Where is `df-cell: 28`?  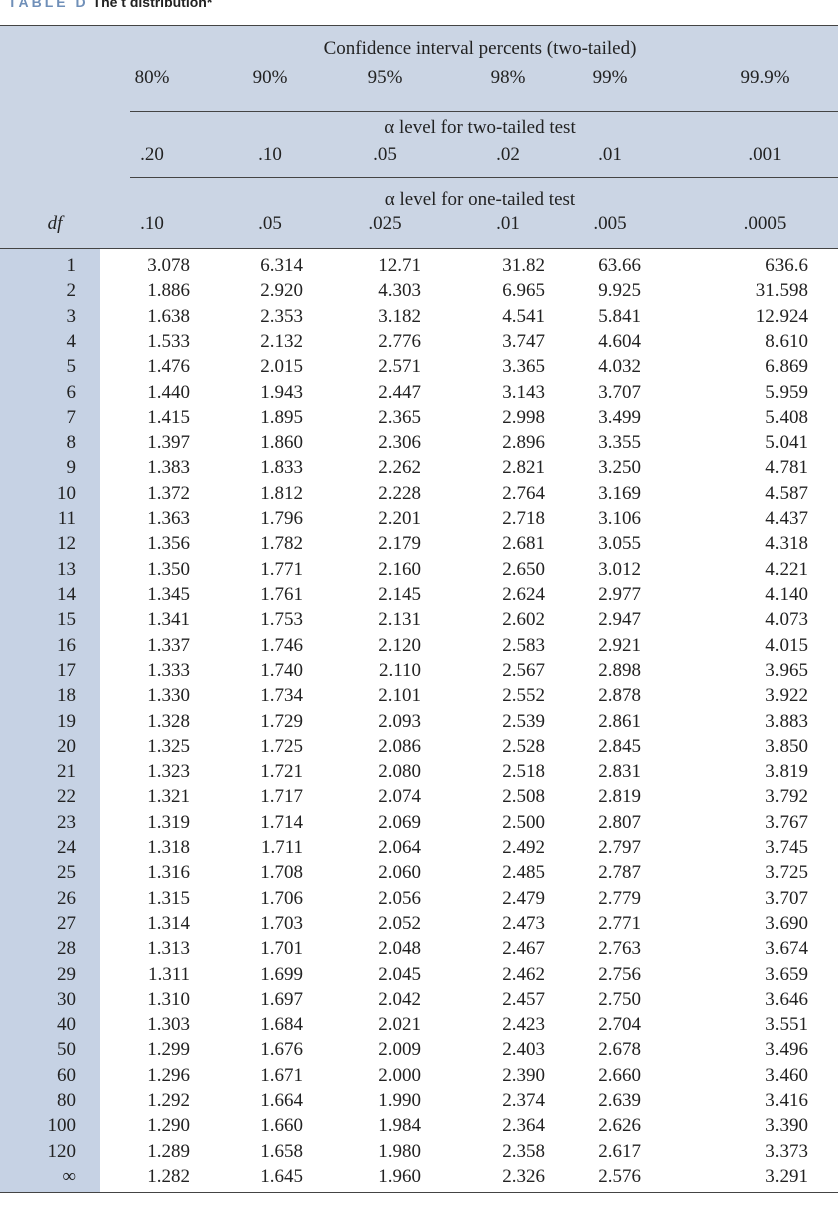
df-cell: 28 is located at coordinates (66, 949).